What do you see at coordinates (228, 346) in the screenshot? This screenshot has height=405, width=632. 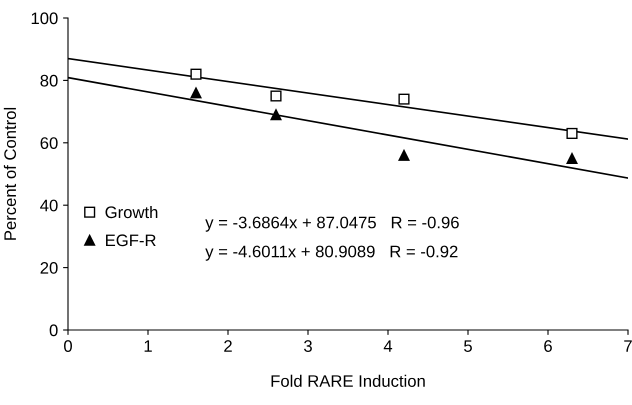 I see `x-tick-label: 2` at bounding box center [228, 346].